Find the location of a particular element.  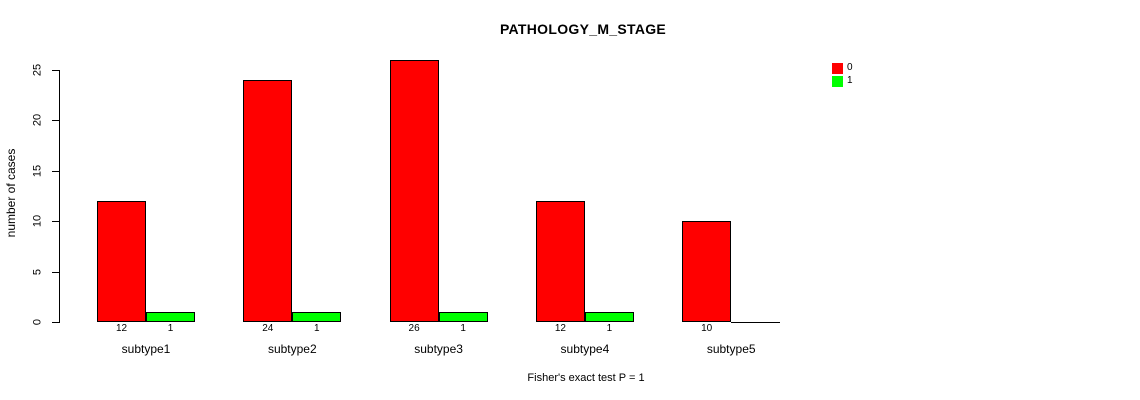

x-category-label-subtype3: subtype3 is located at coordinates (438, 349).